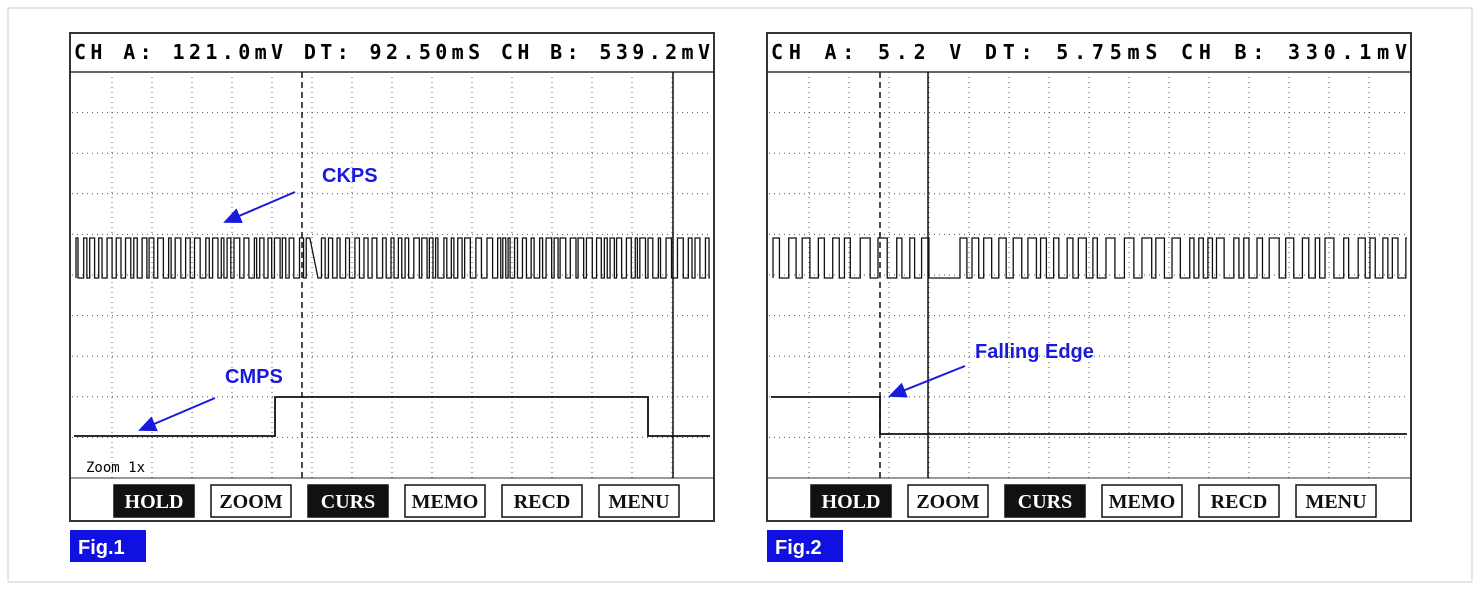  Describe the element at coordinates (115, 468) in the screenshot. I see `zoom-label: Zoom 1x` at that location.